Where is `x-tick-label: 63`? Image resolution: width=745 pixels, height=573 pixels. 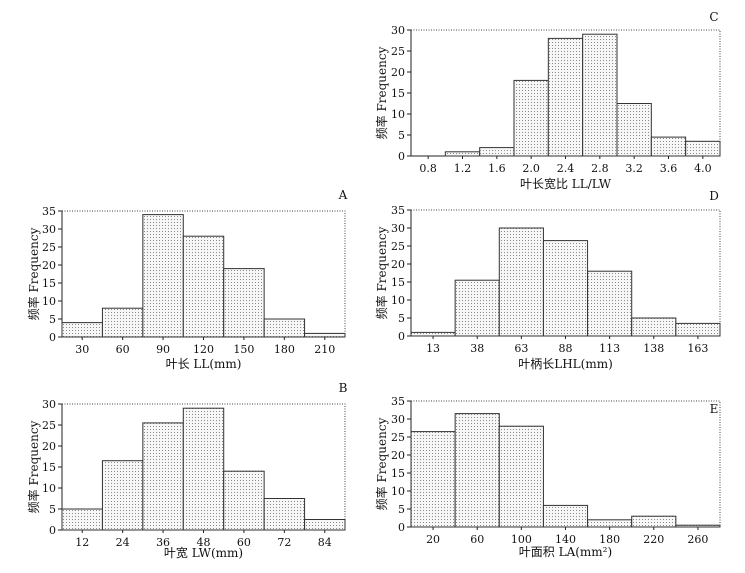
x-tick-label: 63 is located at coordinates (521, 348).